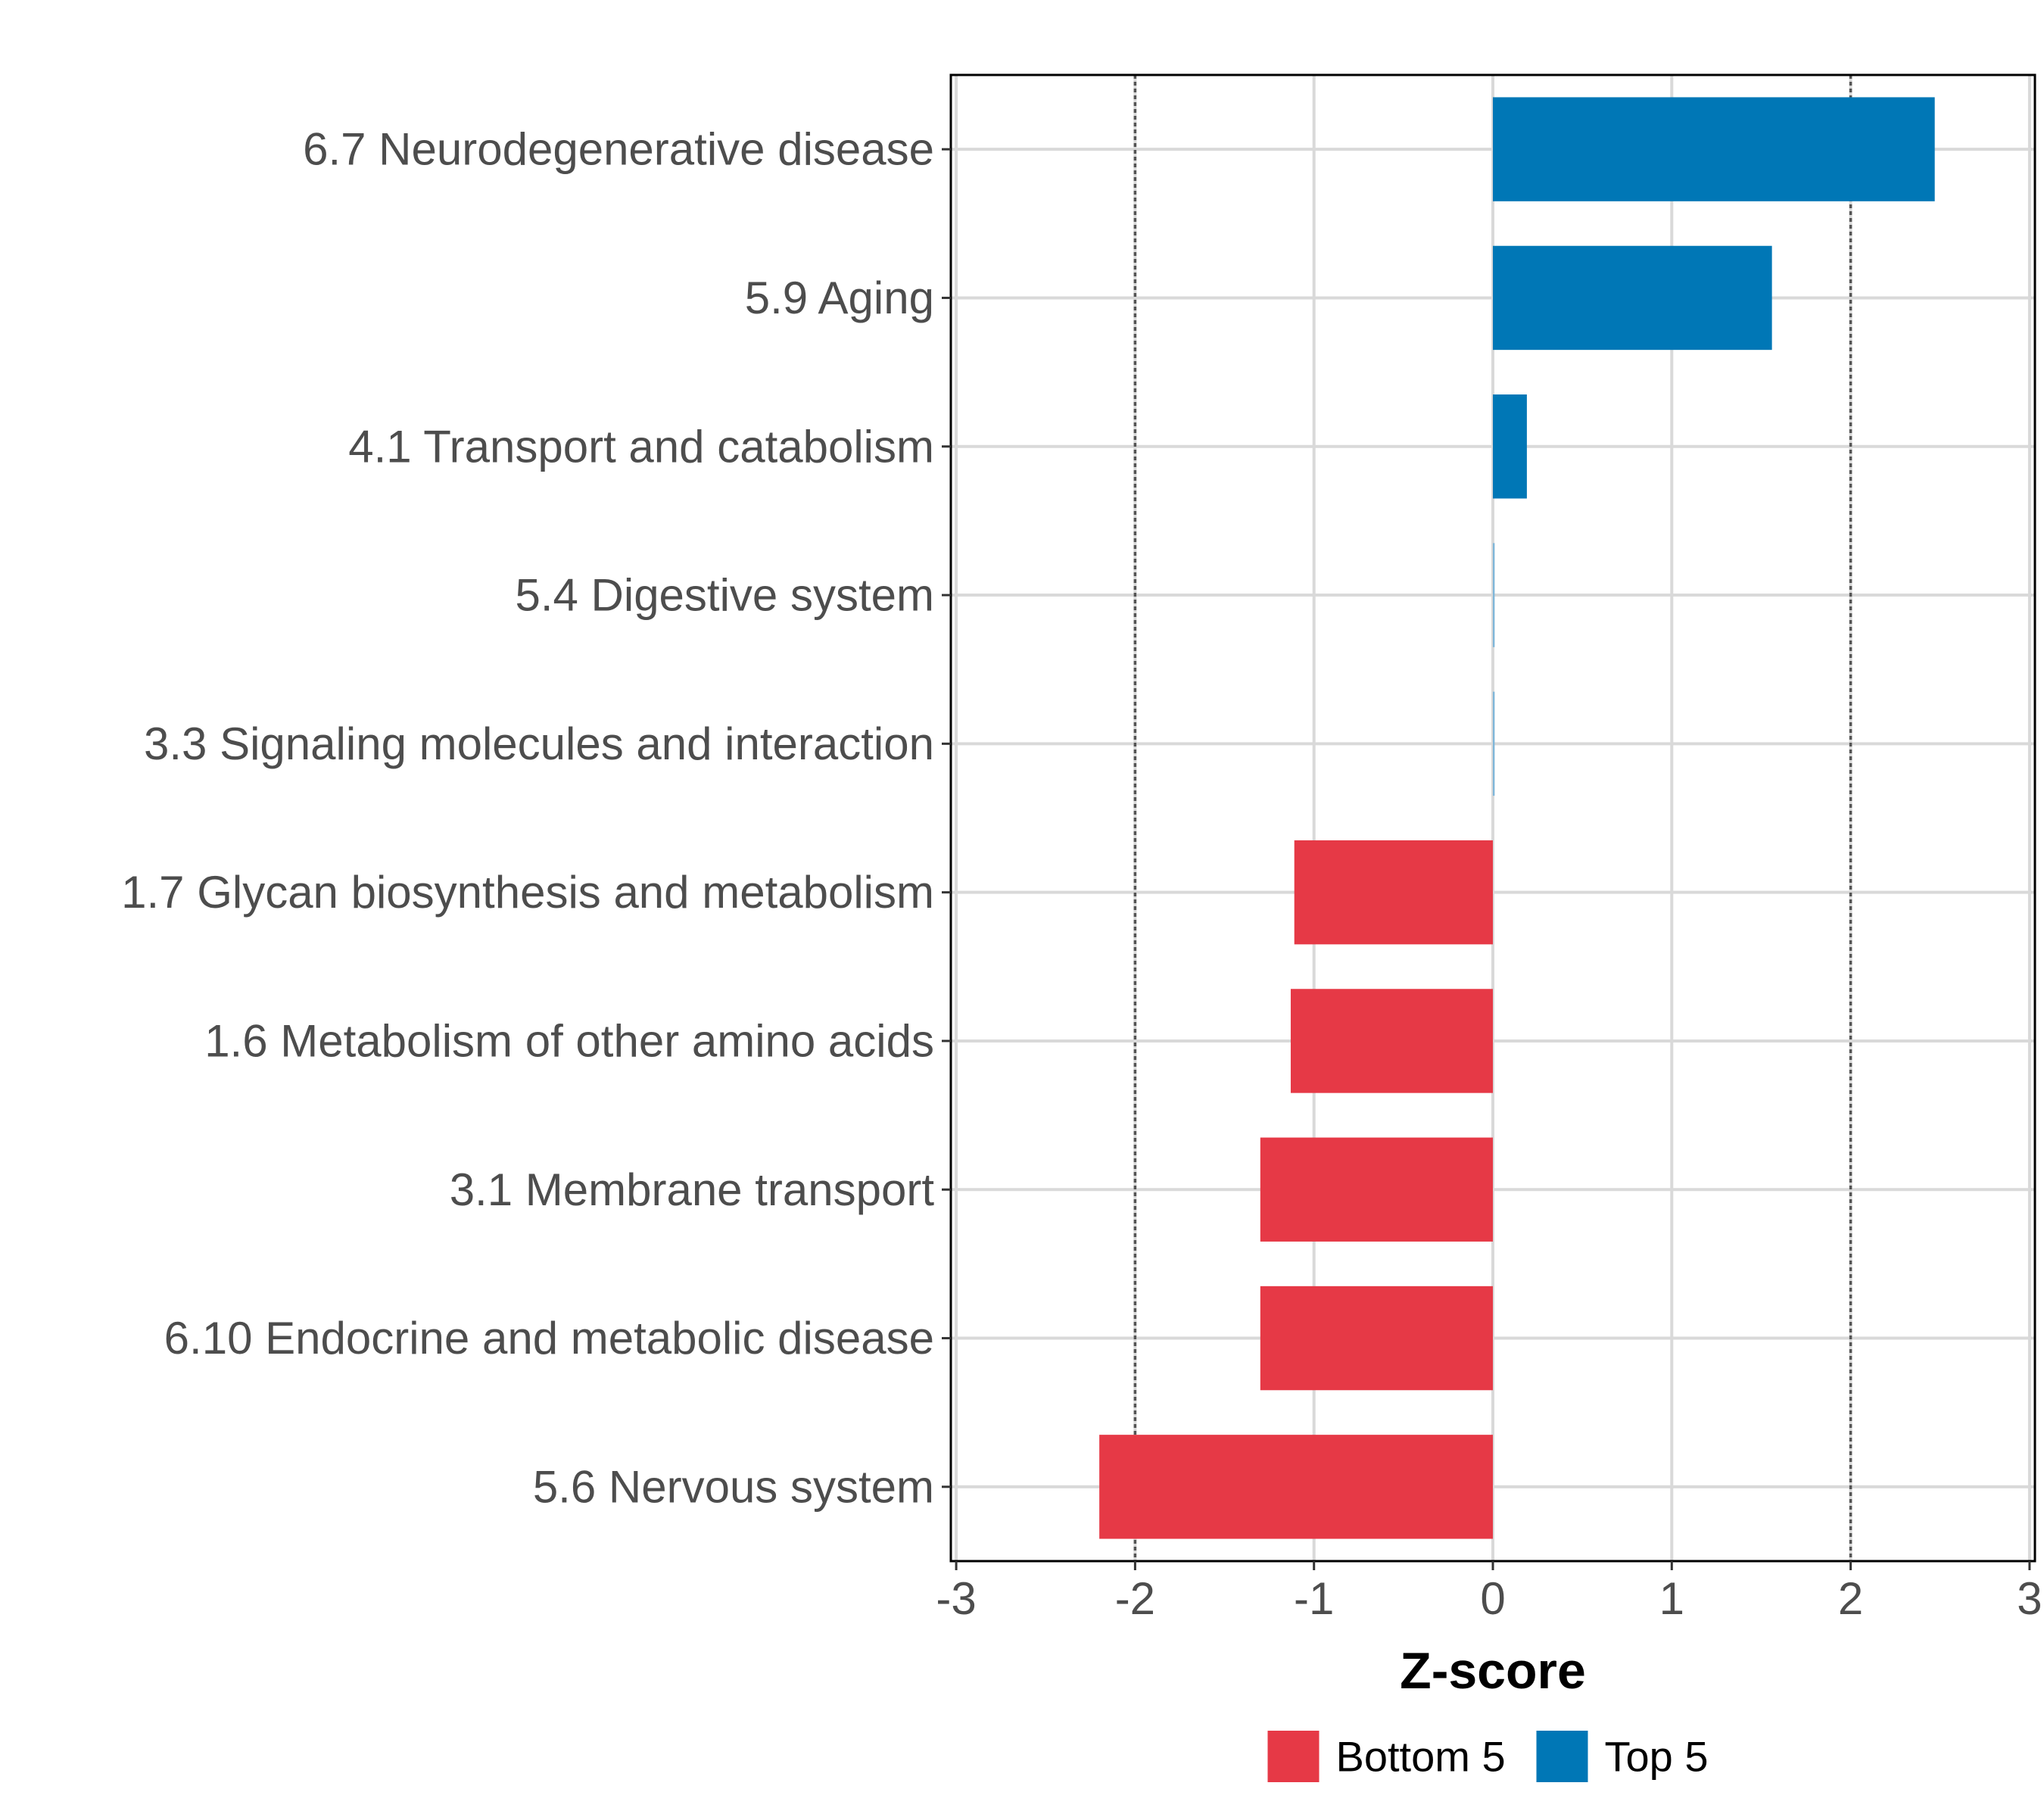 The height and width of the screenshot is (1817, 2044). Describe the element at coordinates (1851, 1599) in the screenshot. I see `x-tick-label: 2` at that location.